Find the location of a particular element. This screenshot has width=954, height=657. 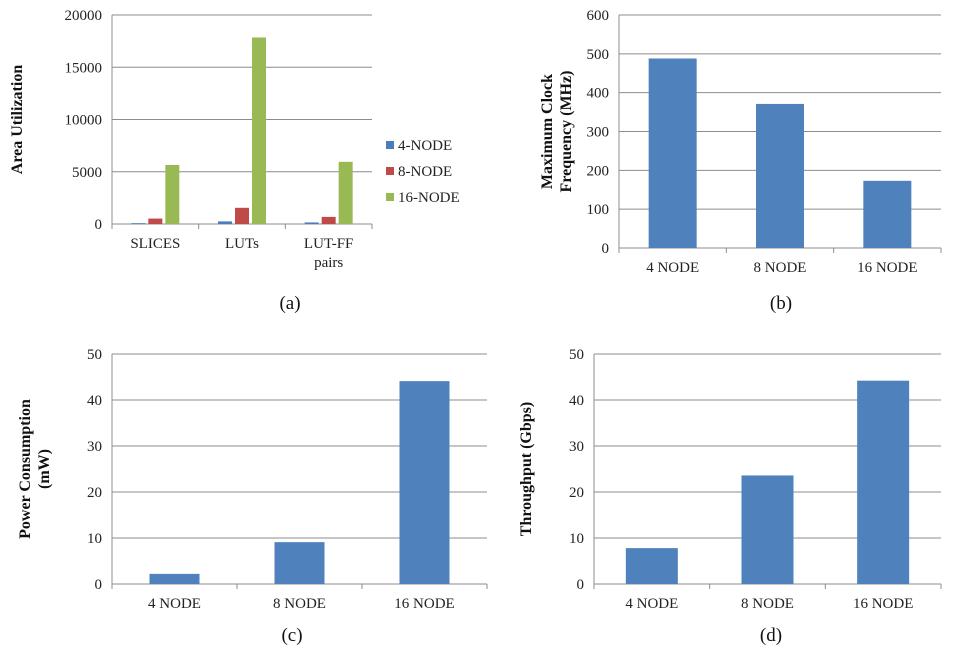

y-tick-label: 300 is located at coordinates (598, 133).